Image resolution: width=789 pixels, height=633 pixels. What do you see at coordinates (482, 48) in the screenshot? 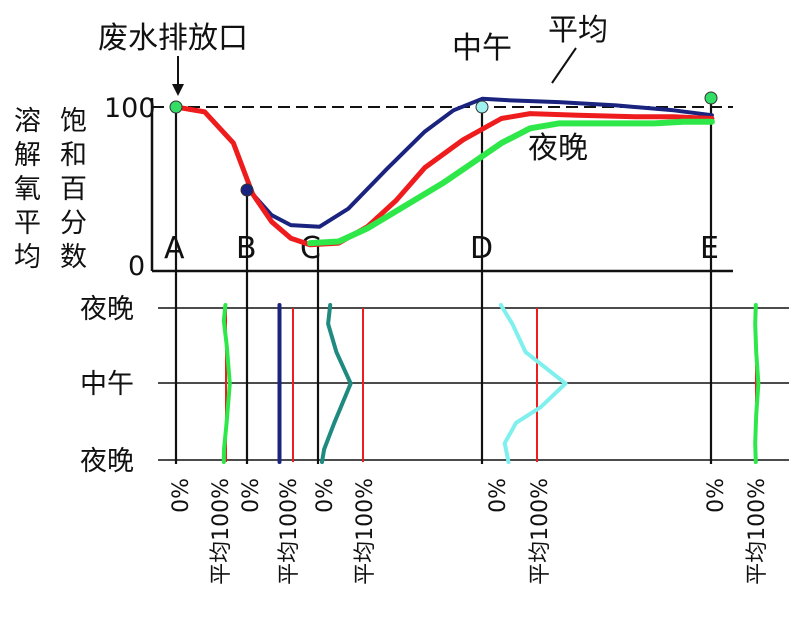
I see `series-label-noon: 中午` at bounding box center [482, 48].